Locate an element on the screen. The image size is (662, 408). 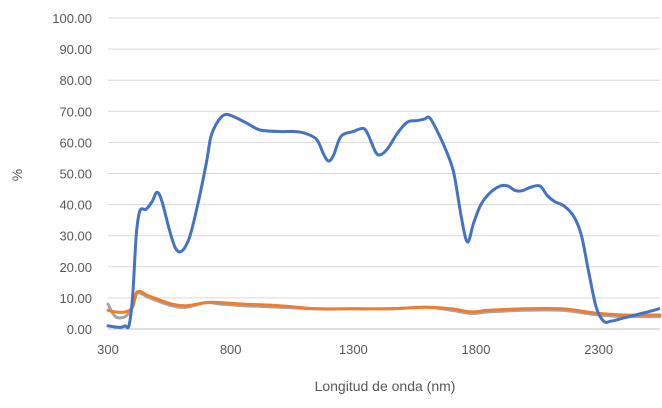
y-axis-title: % is located at coordinates (17, 175).